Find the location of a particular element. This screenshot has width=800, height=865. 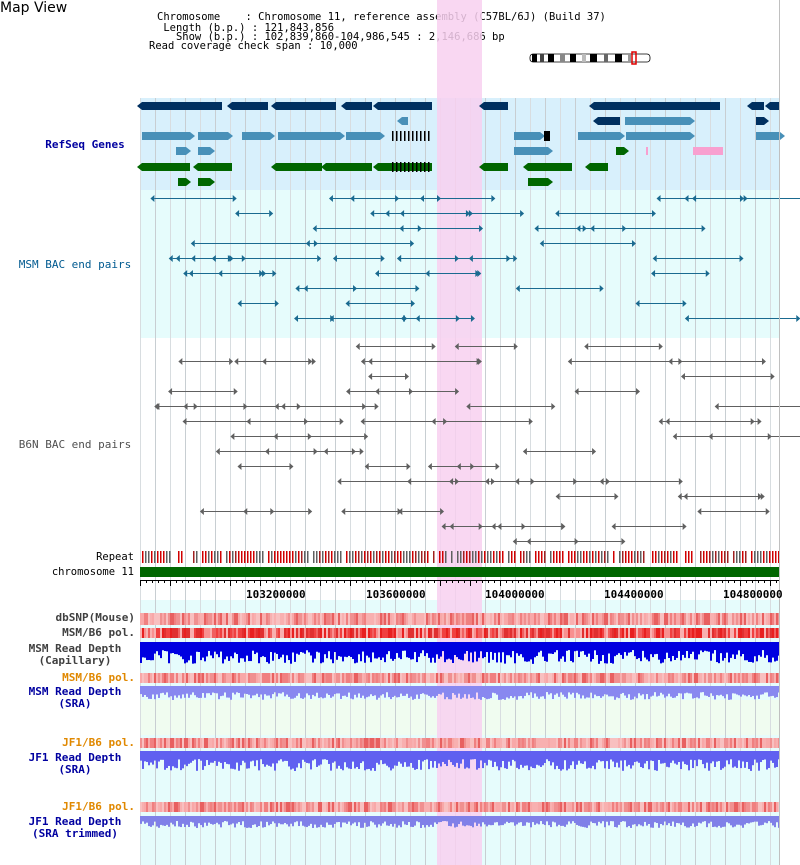

track-label-msm-depth-cap: MSM Read Depth (Capillary) is located at coordinates (75, 654).